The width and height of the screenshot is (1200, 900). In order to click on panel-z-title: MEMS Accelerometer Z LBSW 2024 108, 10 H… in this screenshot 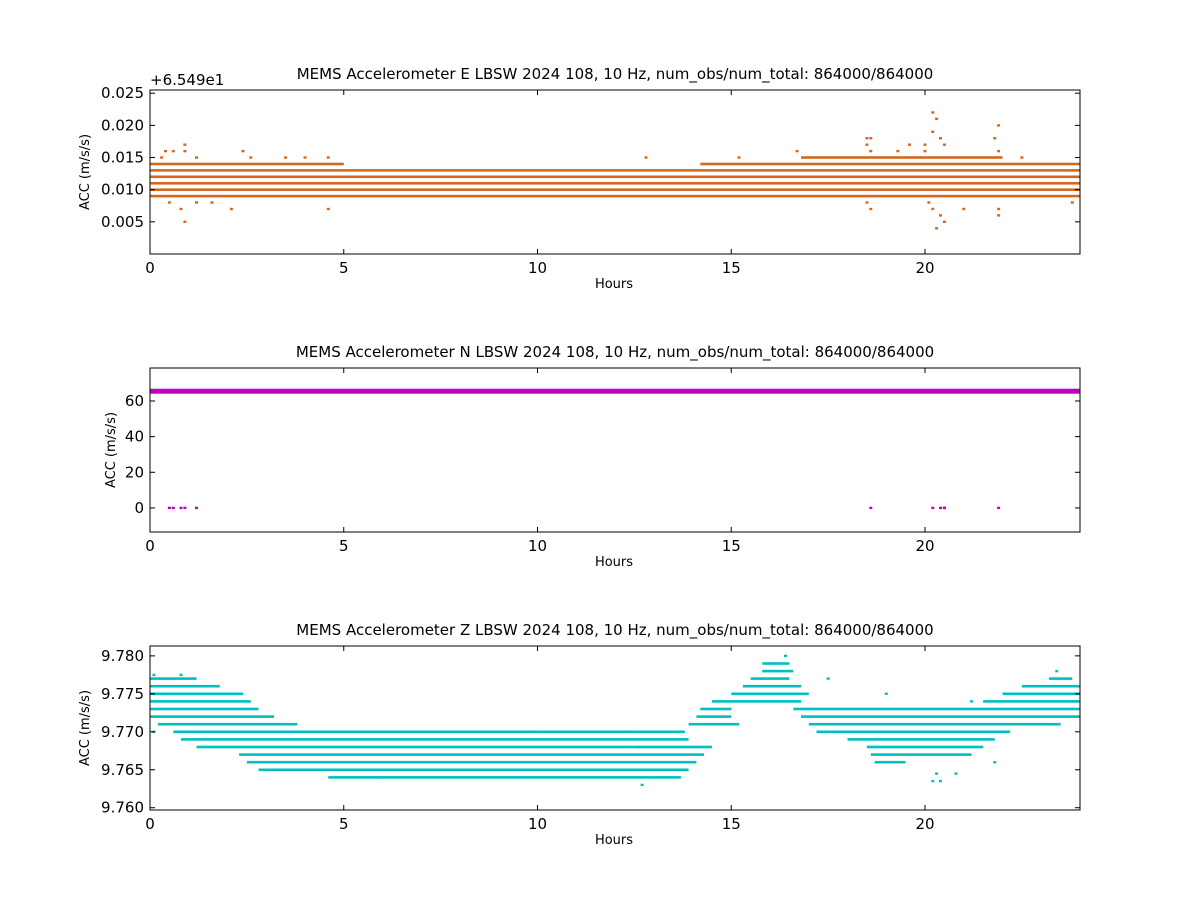, I will do `click(614, 630)`.